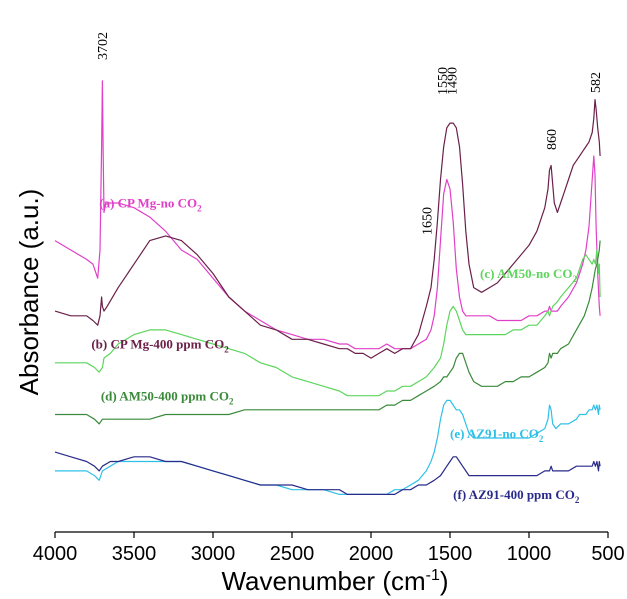 The width and height of the screenshot is (627, 599). I want to click on x-tick-label: 3500, so click(134, 554).